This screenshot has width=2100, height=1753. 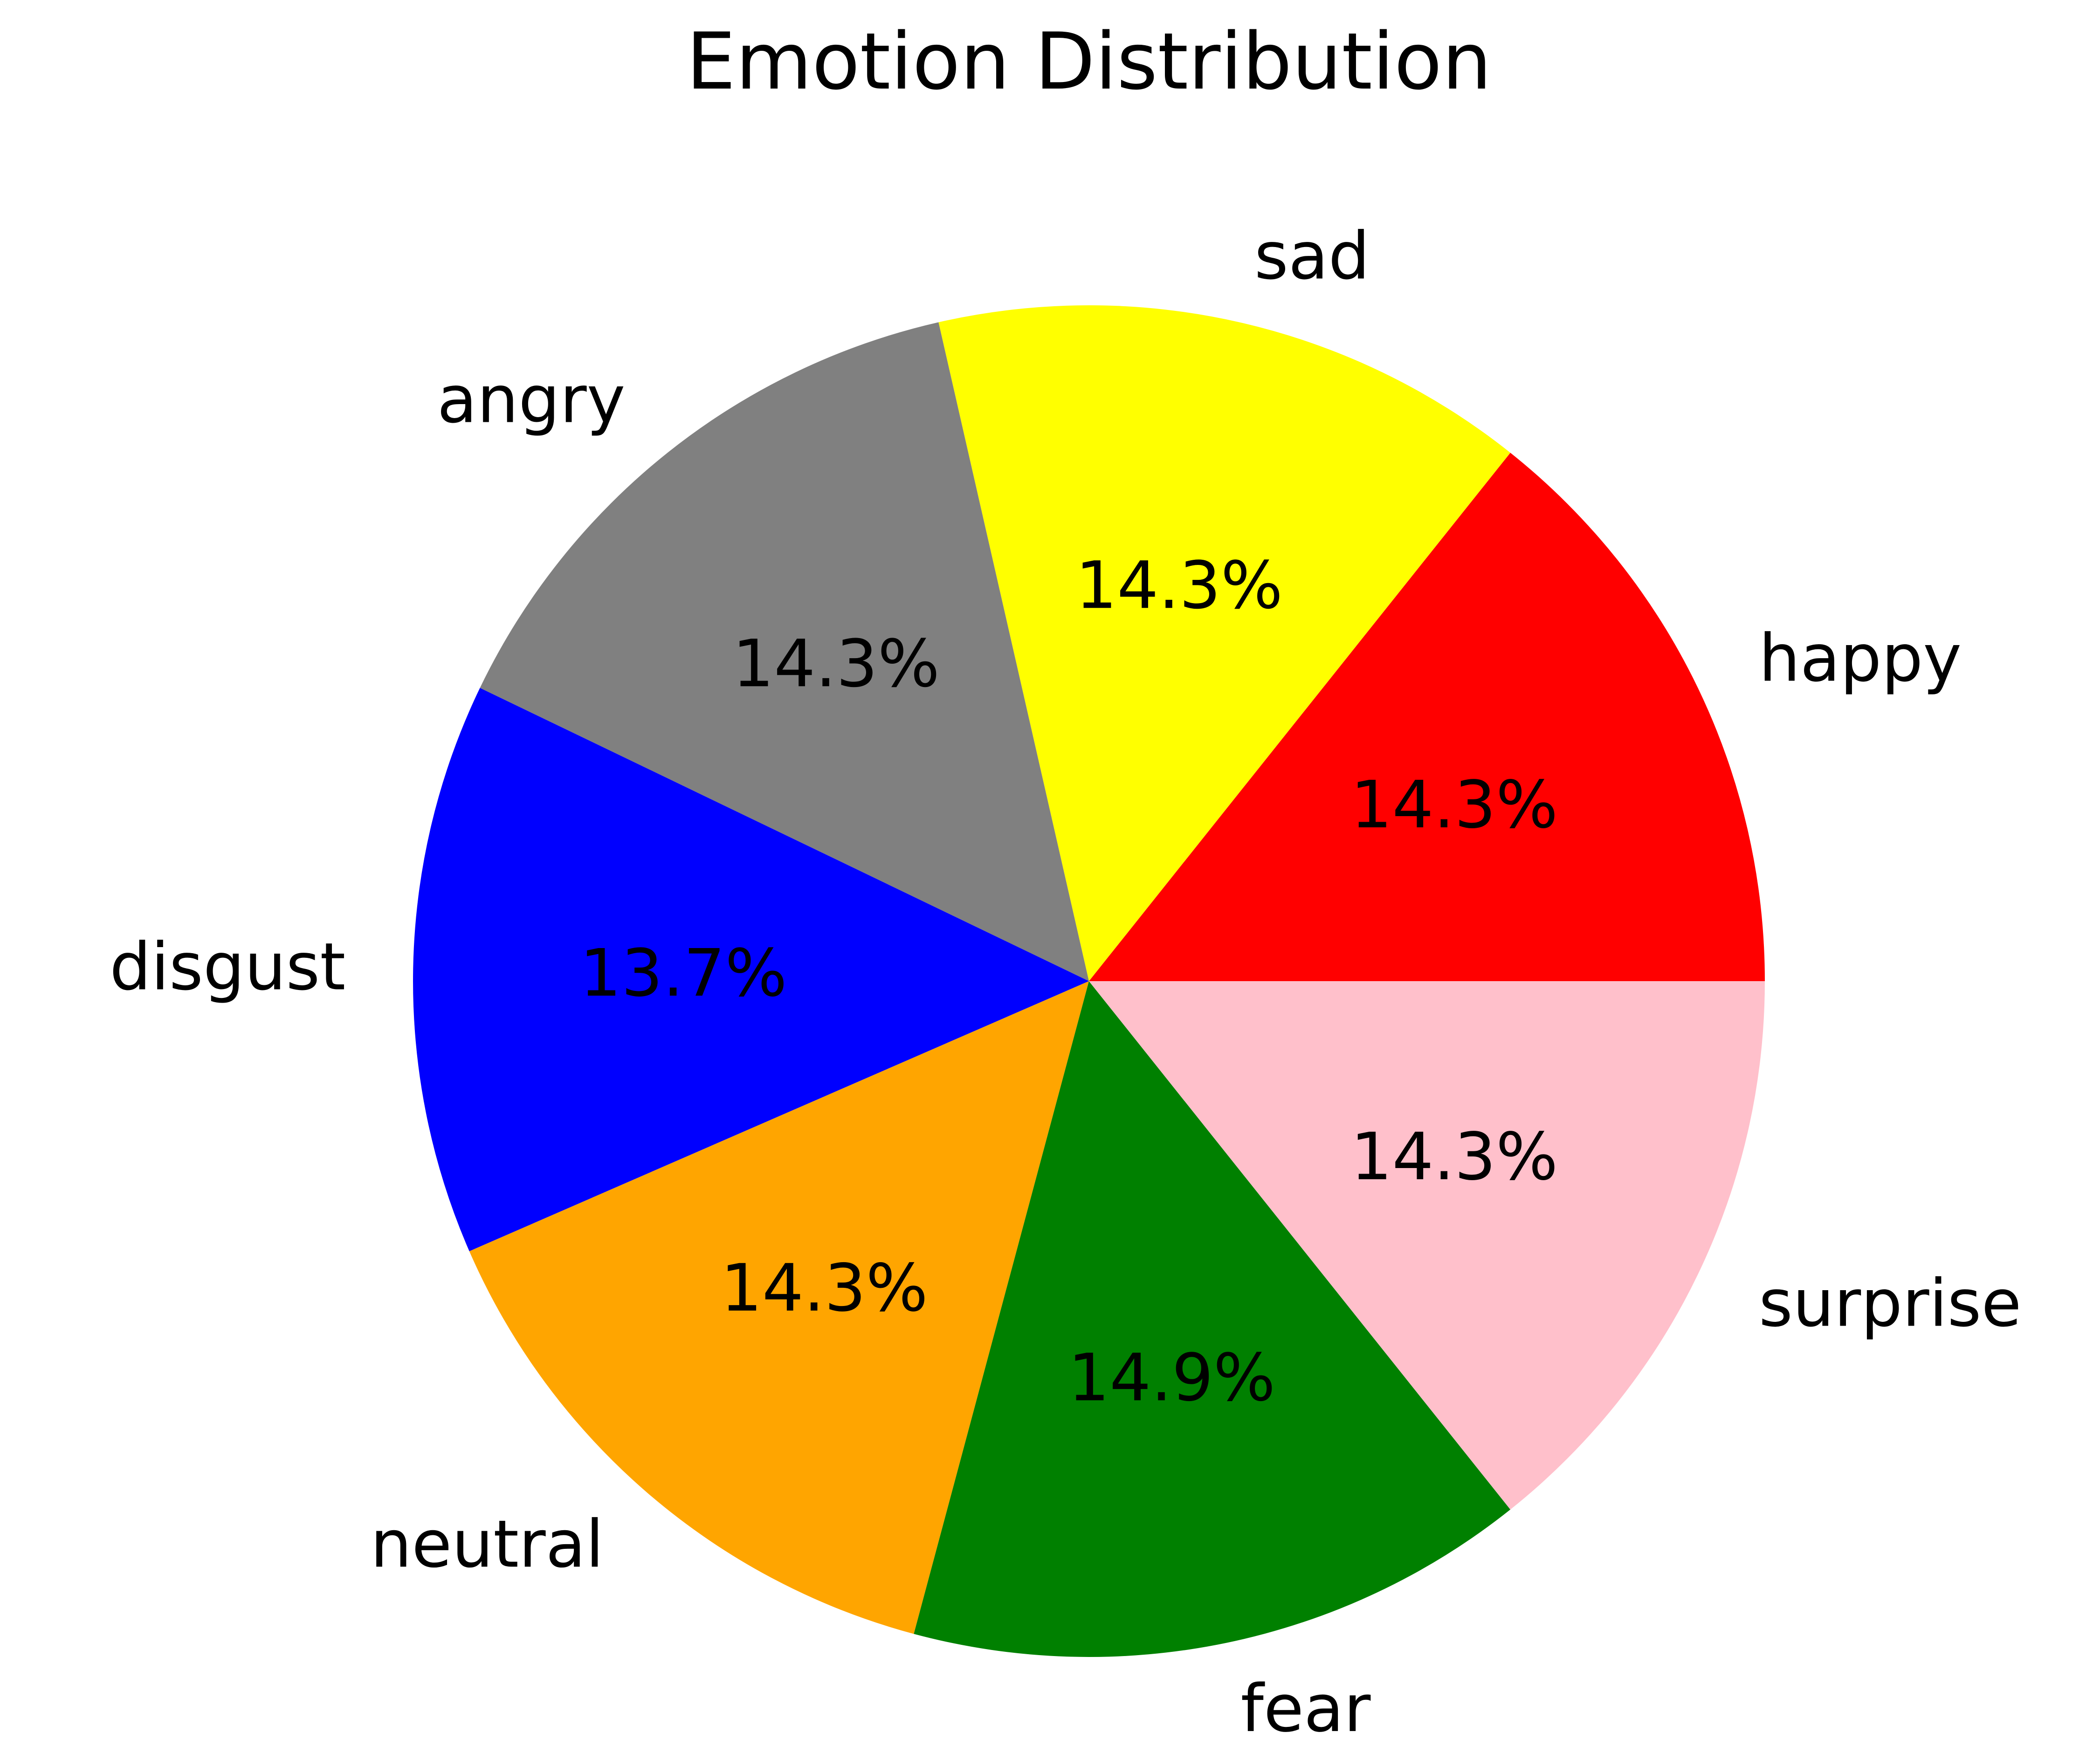 What do you see at coordinates (1890, 1304) in the screenshot?
I see `category-label-surprise: surprise` at bounding box center [1890, 1304].